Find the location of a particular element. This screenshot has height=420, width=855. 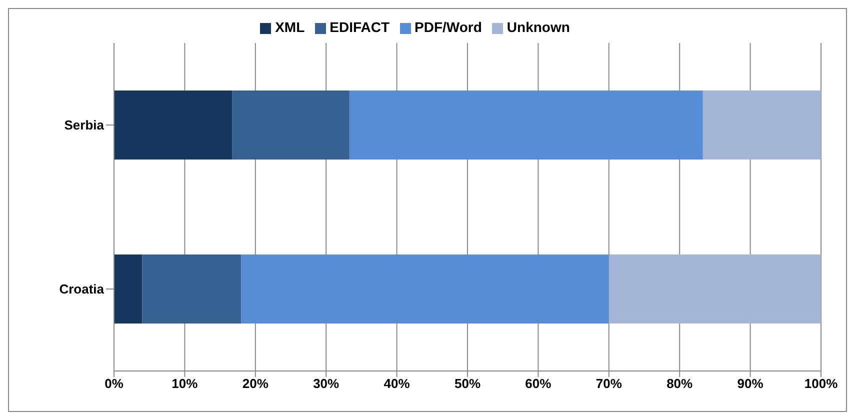

x-tick-label: 10% is located at coordinates (185, 384).